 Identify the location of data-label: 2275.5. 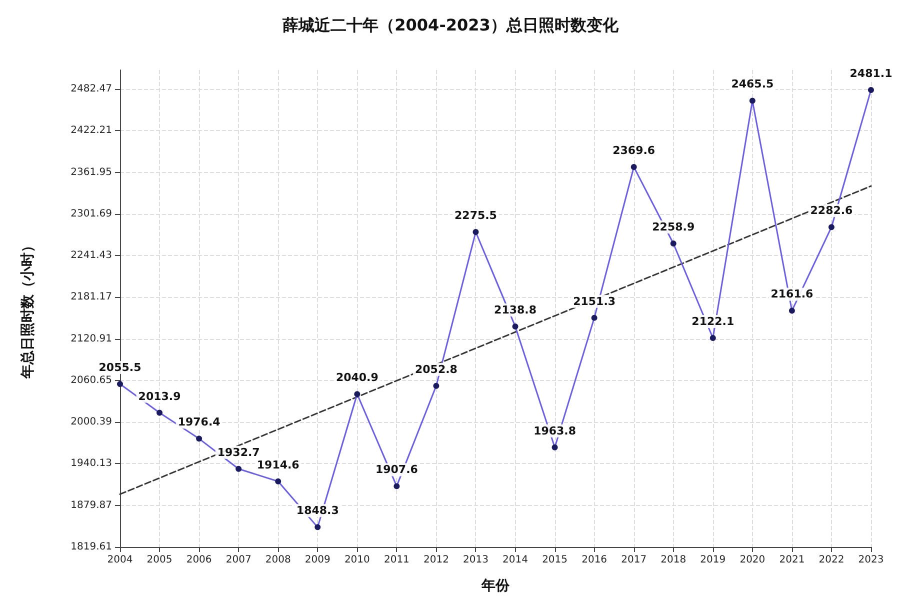
(475, 215).